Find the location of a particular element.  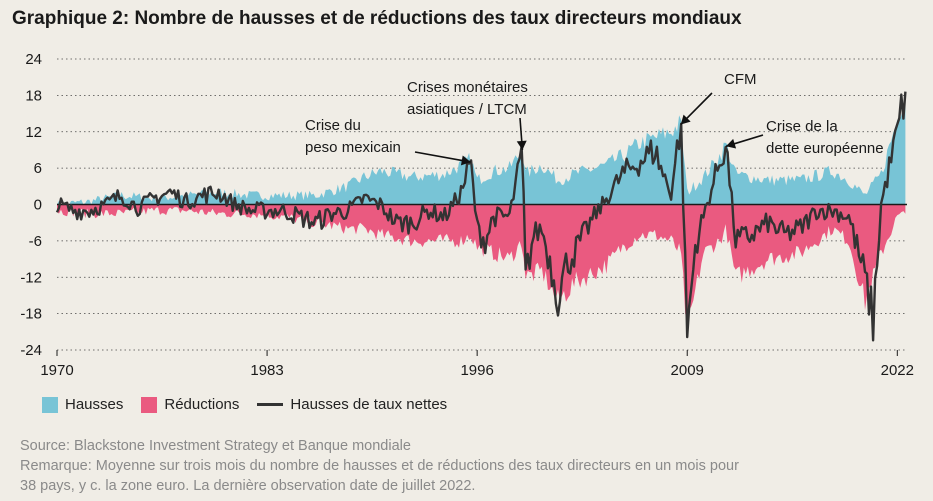

y-tick-label: 12 is located at coordinates (33, 132).